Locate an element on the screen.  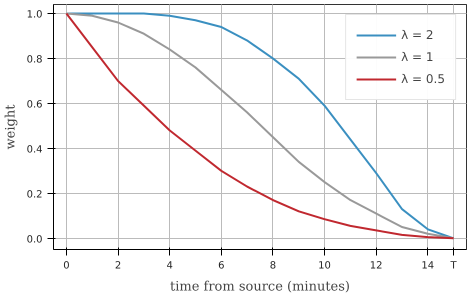
x-tick-label: 10 is located at coordinates (324, 266).